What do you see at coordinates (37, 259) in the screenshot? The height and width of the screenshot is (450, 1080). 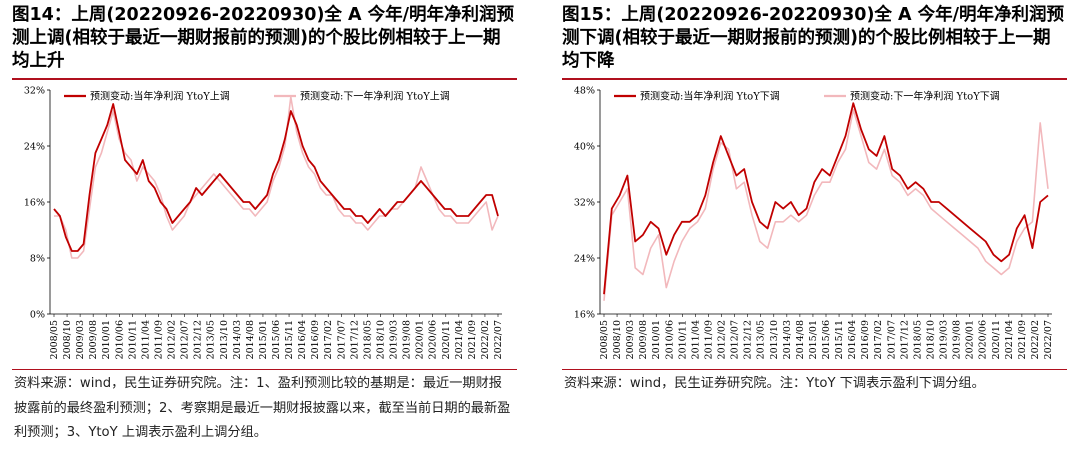 I see `y-tick-label: 8%` at bounding box center [37, 259].